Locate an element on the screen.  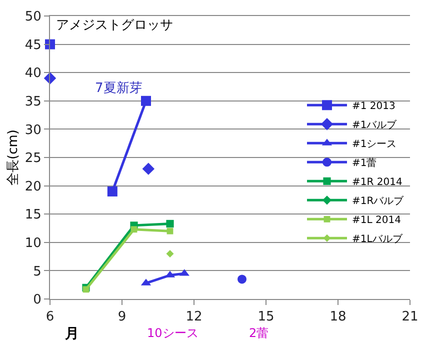
y-tick-label: 50 is located at coordinates (33, 17).